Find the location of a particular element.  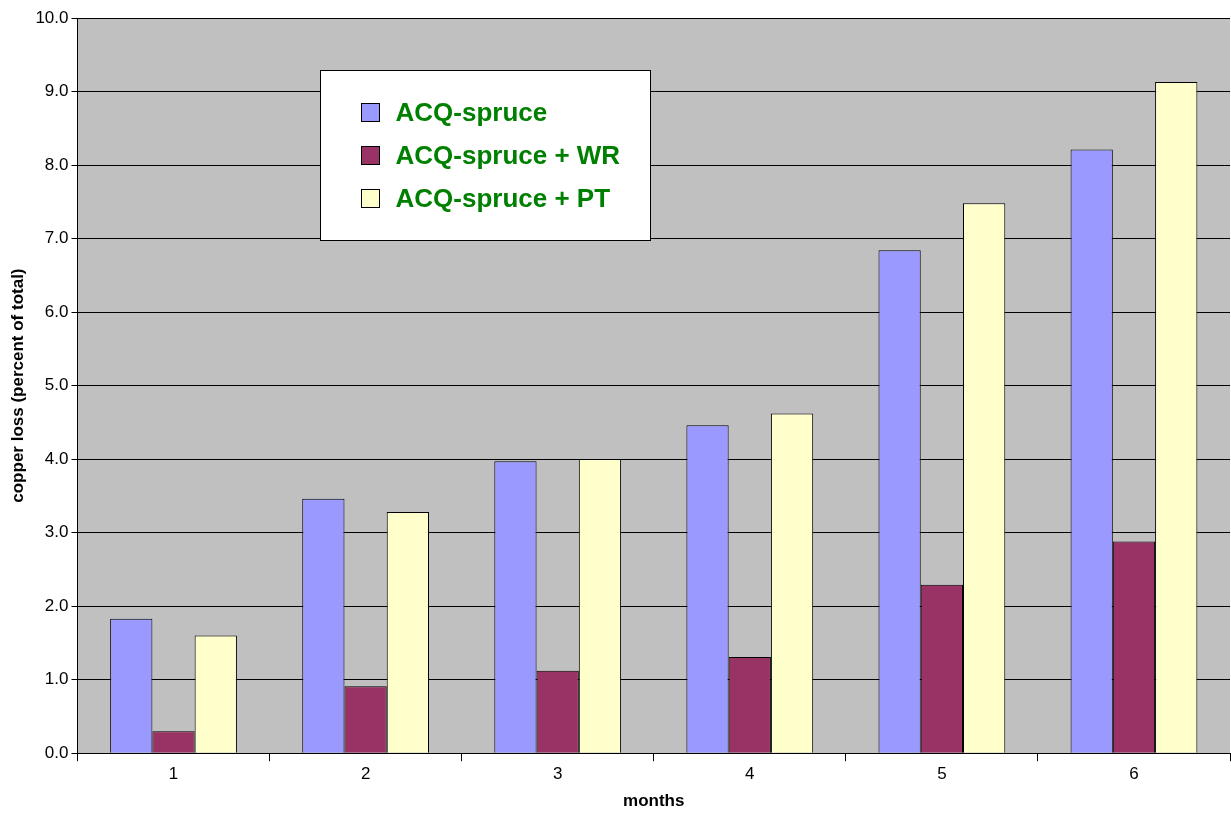

y-tick-label: 2.0 is located at coordinates (56, 605).